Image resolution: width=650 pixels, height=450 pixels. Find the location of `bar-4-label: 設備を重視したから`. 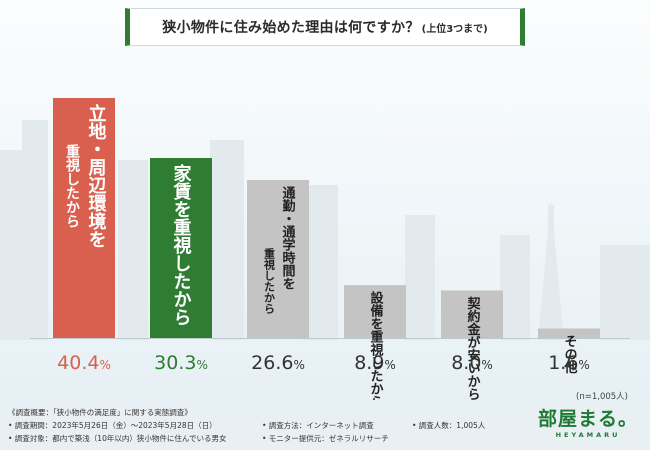

bar-4-label: 設備を重視したから is located at coordinates (376, 345).